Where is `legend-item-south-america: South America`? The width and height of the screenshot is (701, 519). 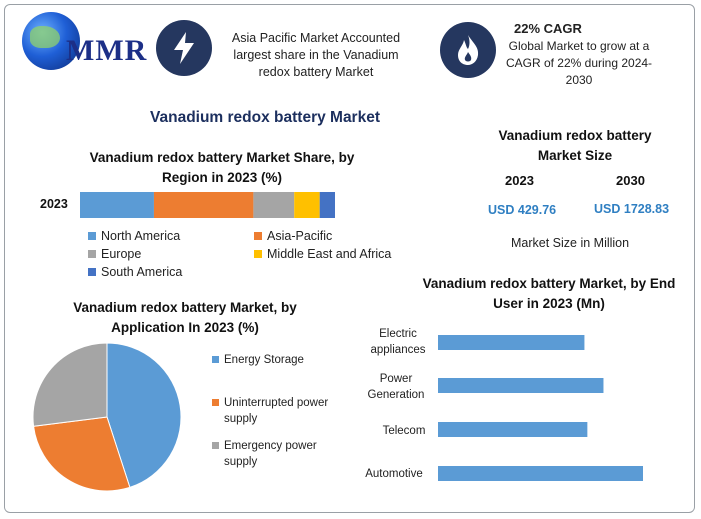 legend-item-south-america: South America is located at coordinates (135, 272).